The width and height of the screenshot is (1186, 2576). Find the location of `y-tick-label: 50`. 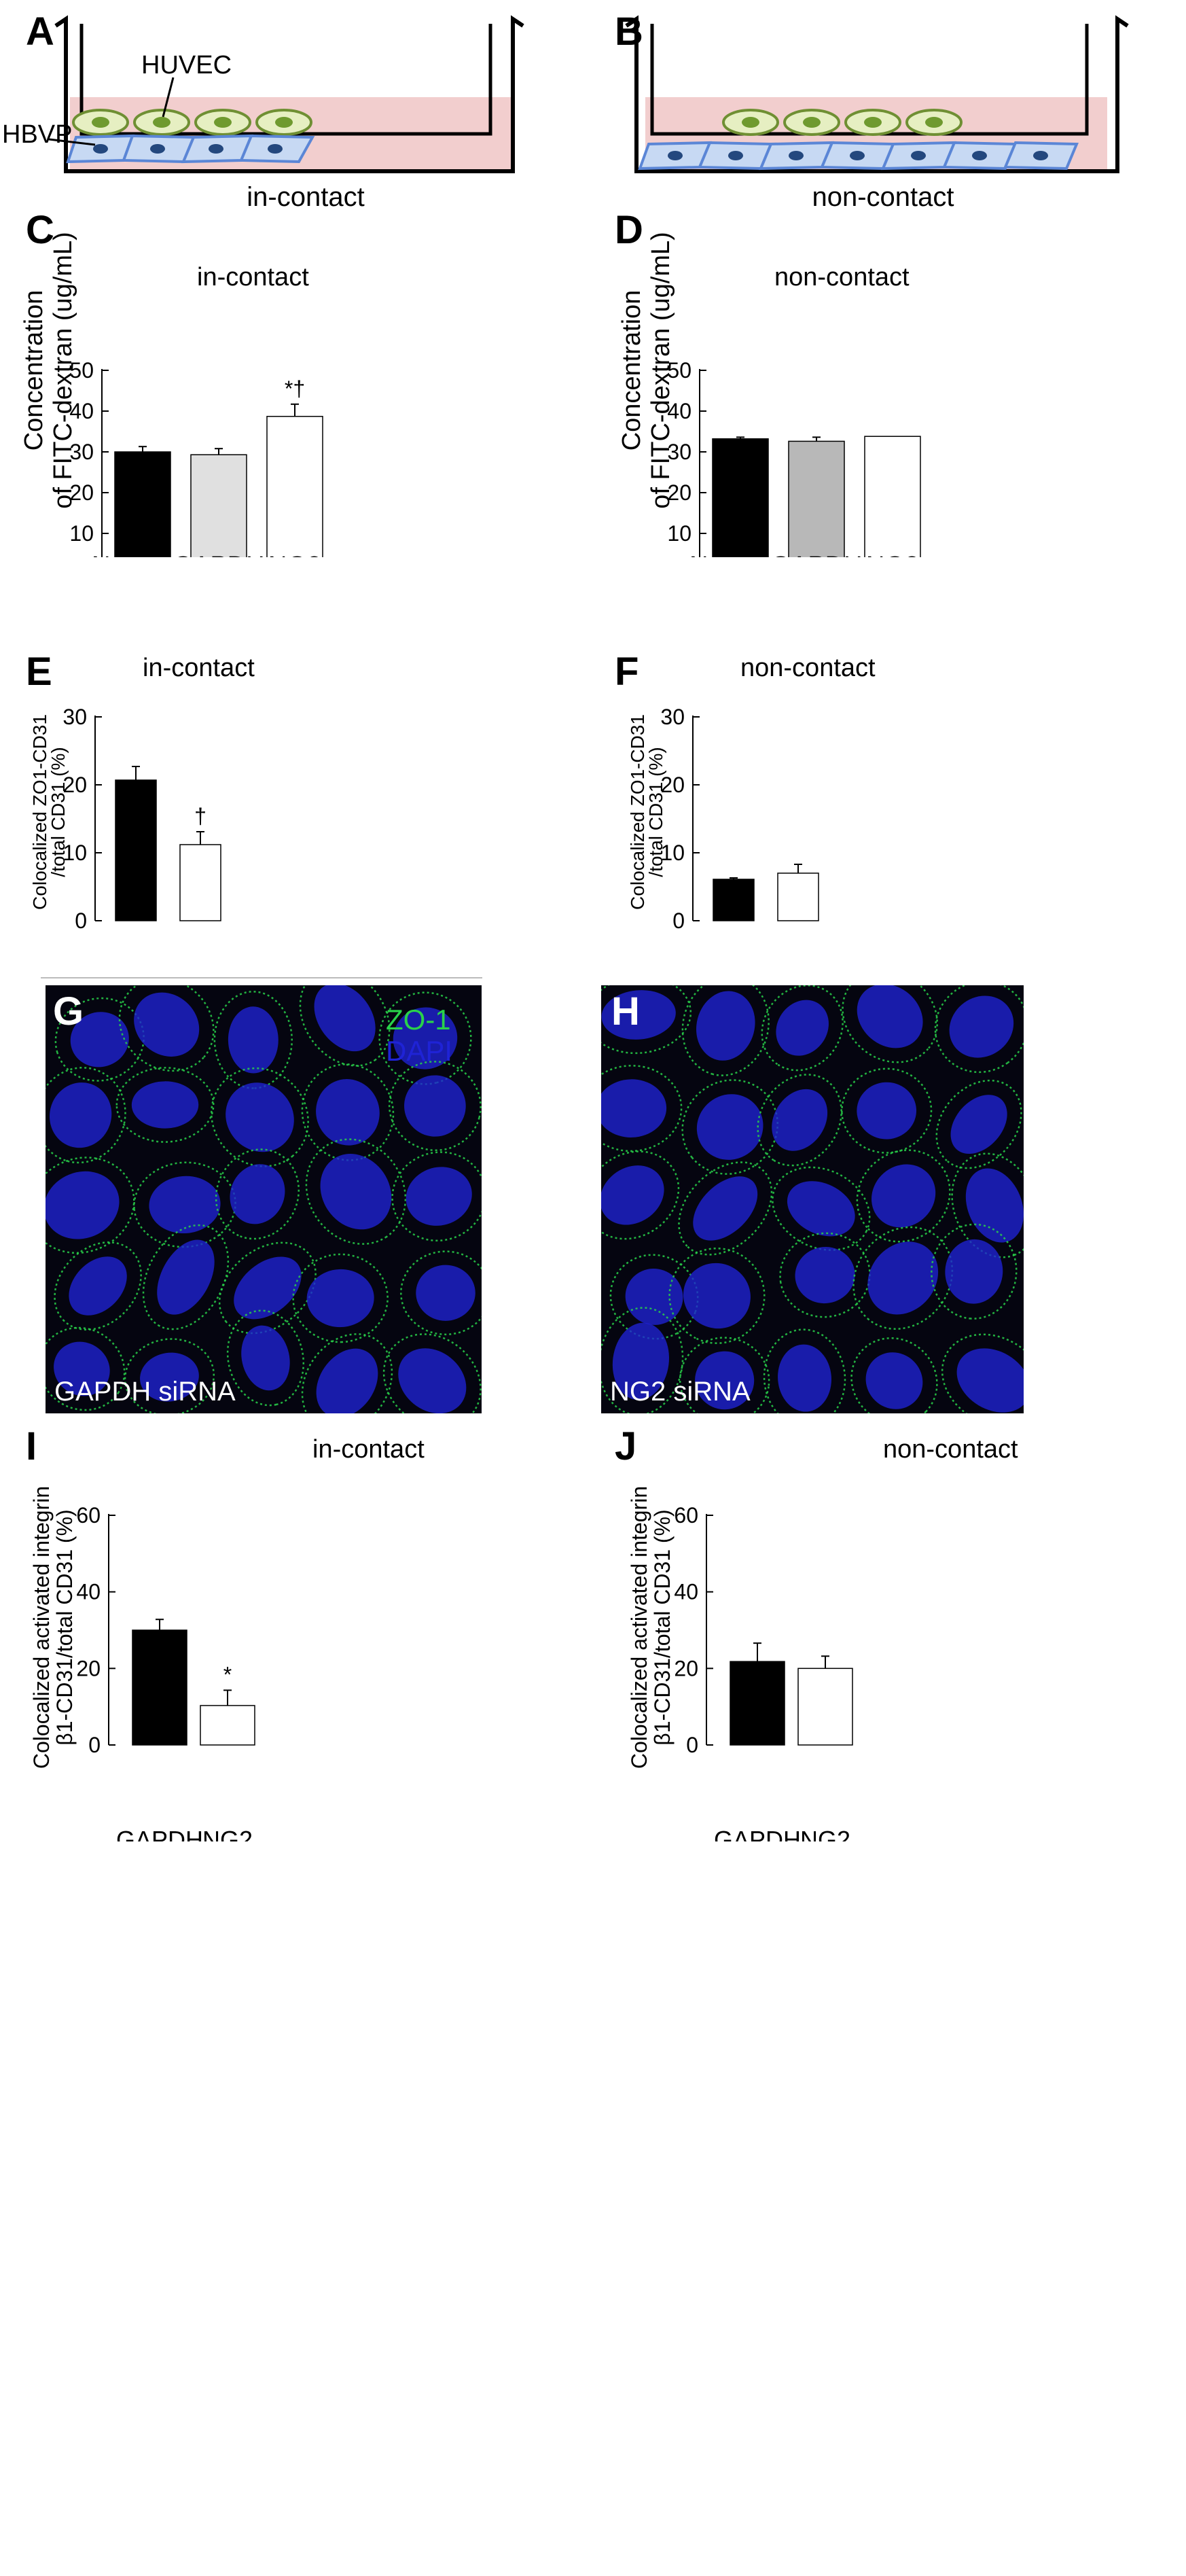

y-tick-label: 50 is located at coordinates (81, 370).